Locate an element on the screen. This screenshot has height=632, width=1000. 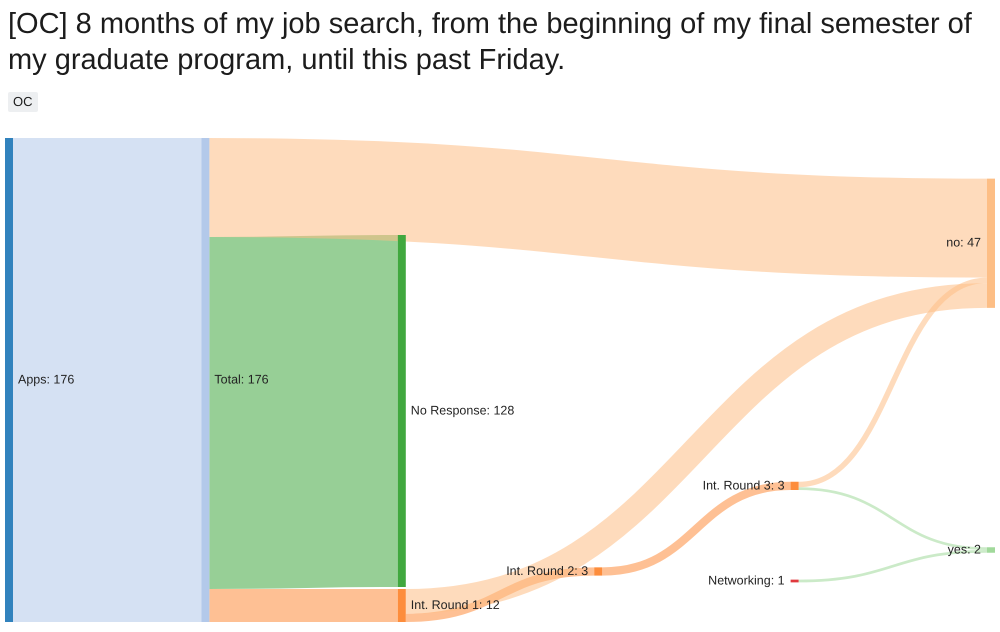
data-label: : 47 is located at coordinates (971, 243).